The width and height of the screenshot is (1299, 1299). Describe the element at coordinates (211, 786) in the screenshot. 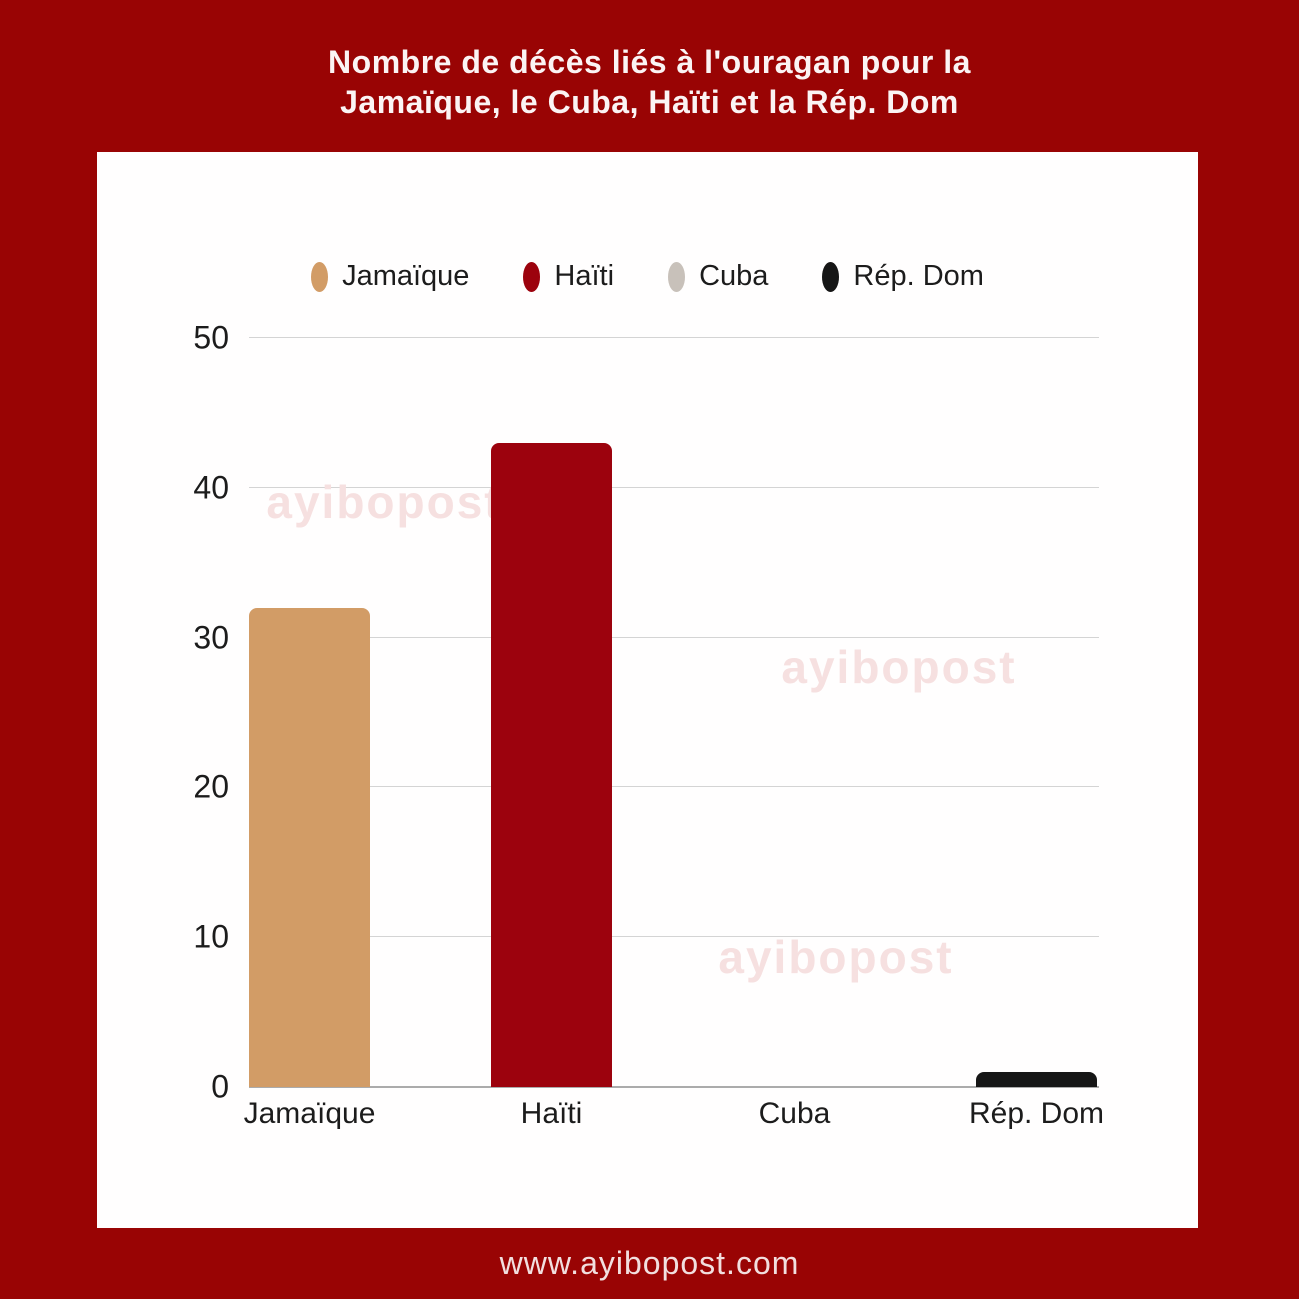

I see `y-tick-label-20: 20` at that location.